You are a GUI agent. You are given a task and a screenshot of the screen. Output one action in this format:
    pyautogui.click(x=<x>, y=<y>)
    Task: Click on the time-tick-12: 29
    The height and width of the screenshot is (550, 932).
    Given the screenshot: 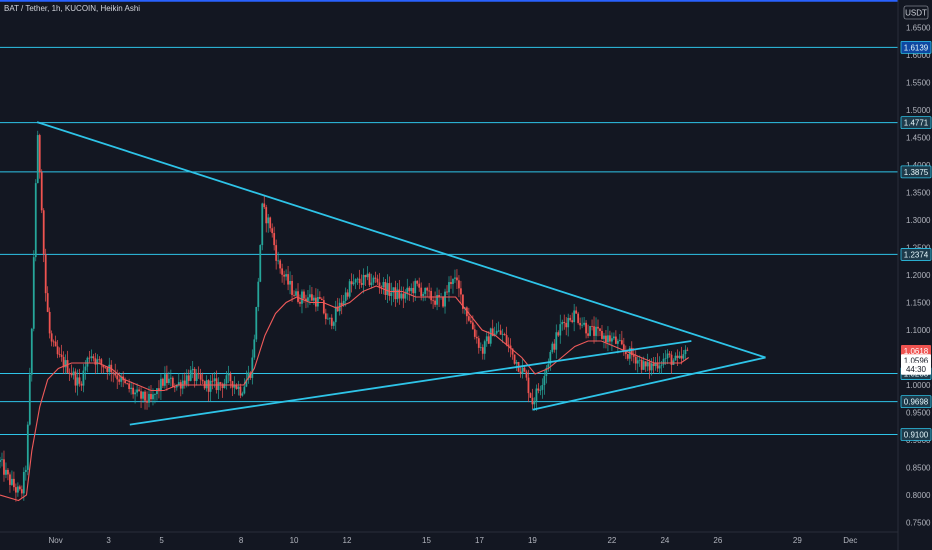 What is the action you would take?
    pyautogui.click(x=797, y=540)
    